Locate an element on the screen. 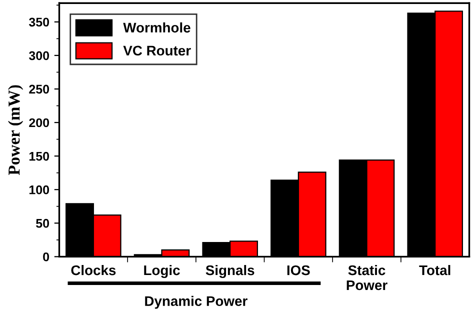  y-axis-title: Power (mW) is located at coordinates (16, 130).